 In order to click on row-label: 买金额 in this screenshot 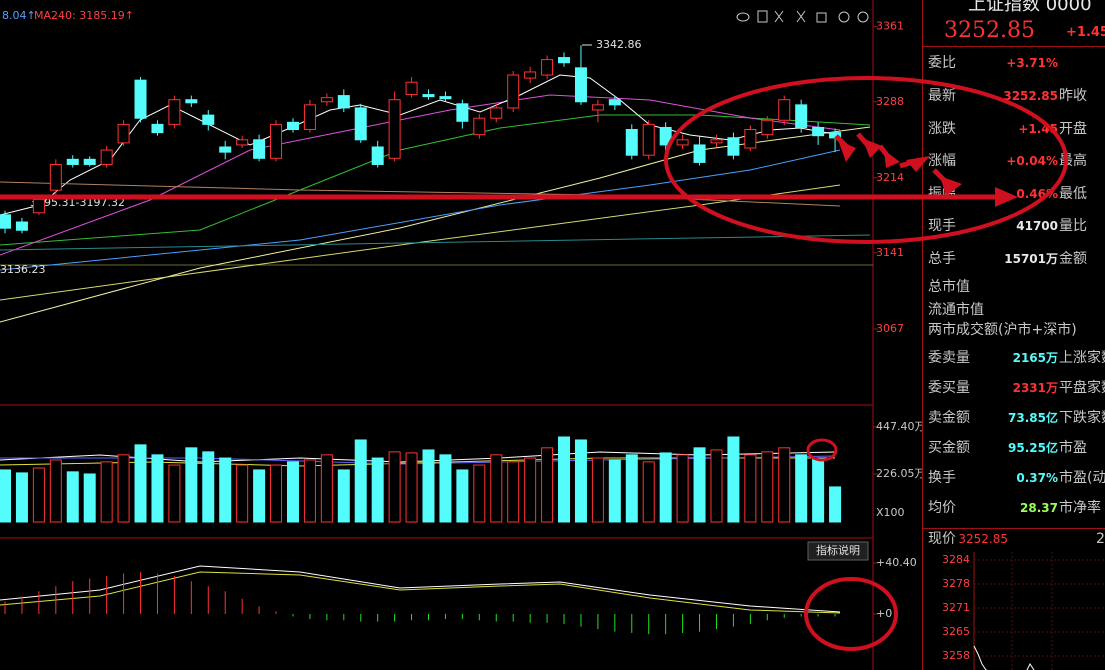, I will do `click(949, 448)`.